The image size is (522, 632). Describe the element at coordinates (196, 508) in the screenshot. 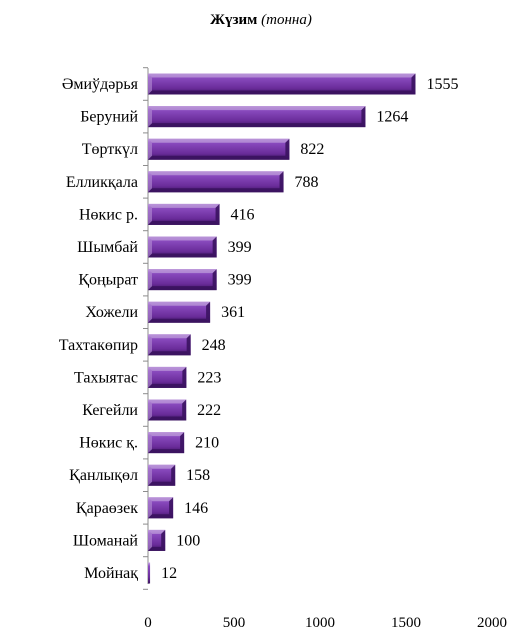

I see `value-label: 146` at that location.